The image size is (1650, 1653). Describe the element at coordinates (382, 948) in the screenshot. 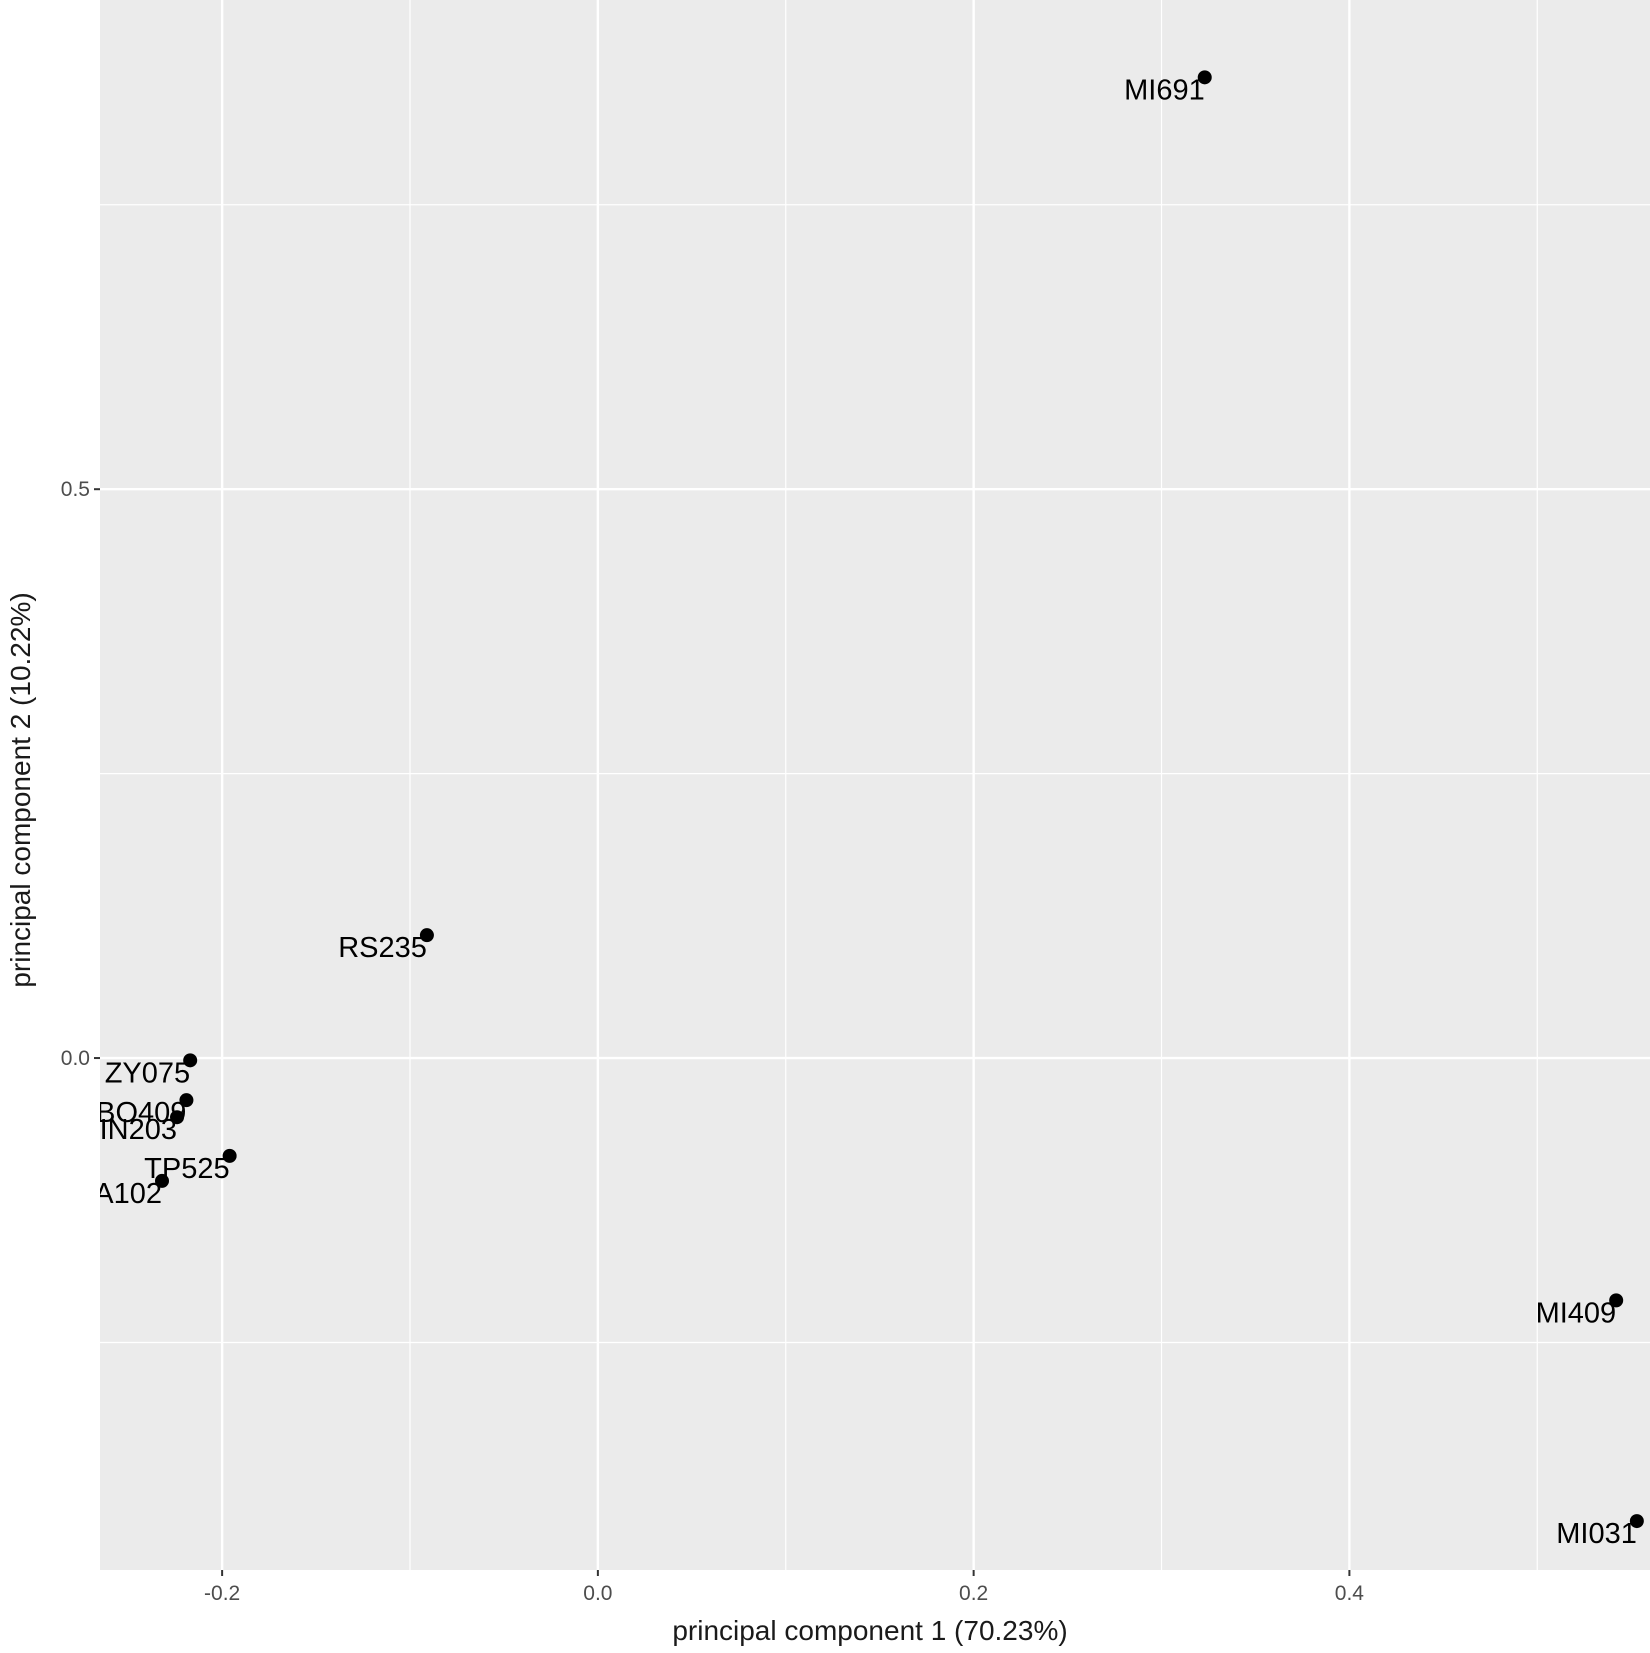

I see `point-label: RS235` at that location.